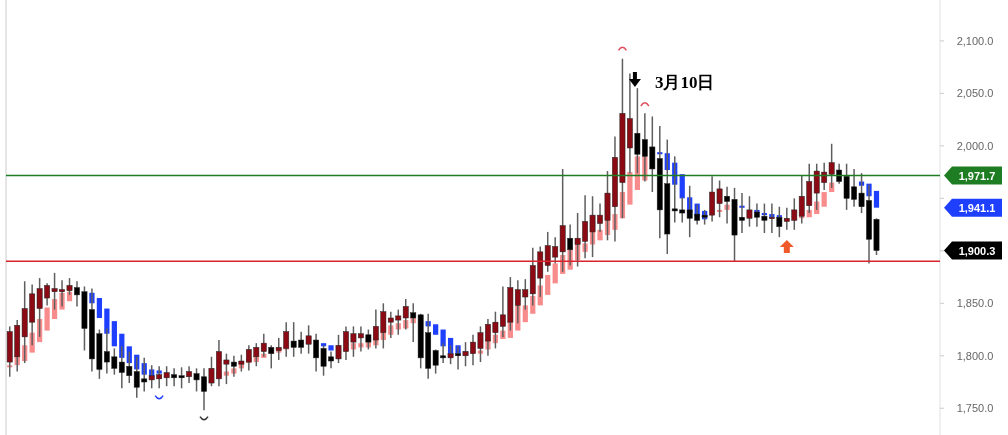  I want to click on annotation: 3月10日, so click(684, 82).